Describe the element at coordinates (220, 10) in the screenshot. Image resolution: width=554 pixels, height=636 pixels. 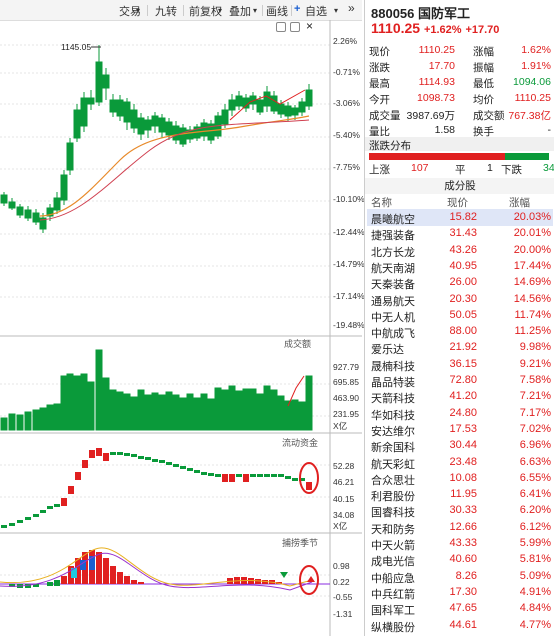
I see `adjust-dropdown-icon: ▾` at that location.